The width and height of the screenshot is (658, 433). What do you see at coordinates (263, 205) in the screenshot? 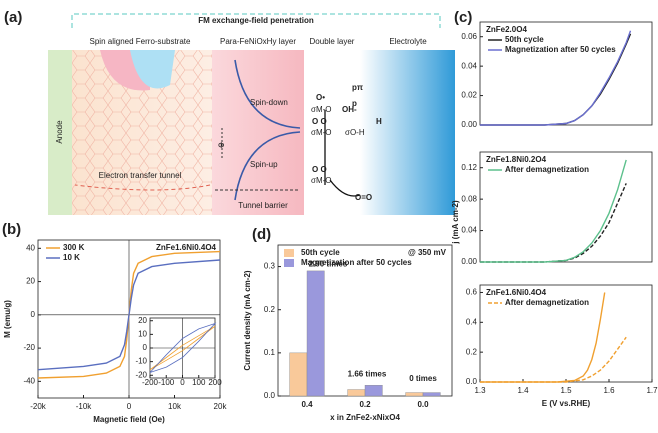
I see `diagram-label: Tunnel barrier` at bounding box center [263, 205].